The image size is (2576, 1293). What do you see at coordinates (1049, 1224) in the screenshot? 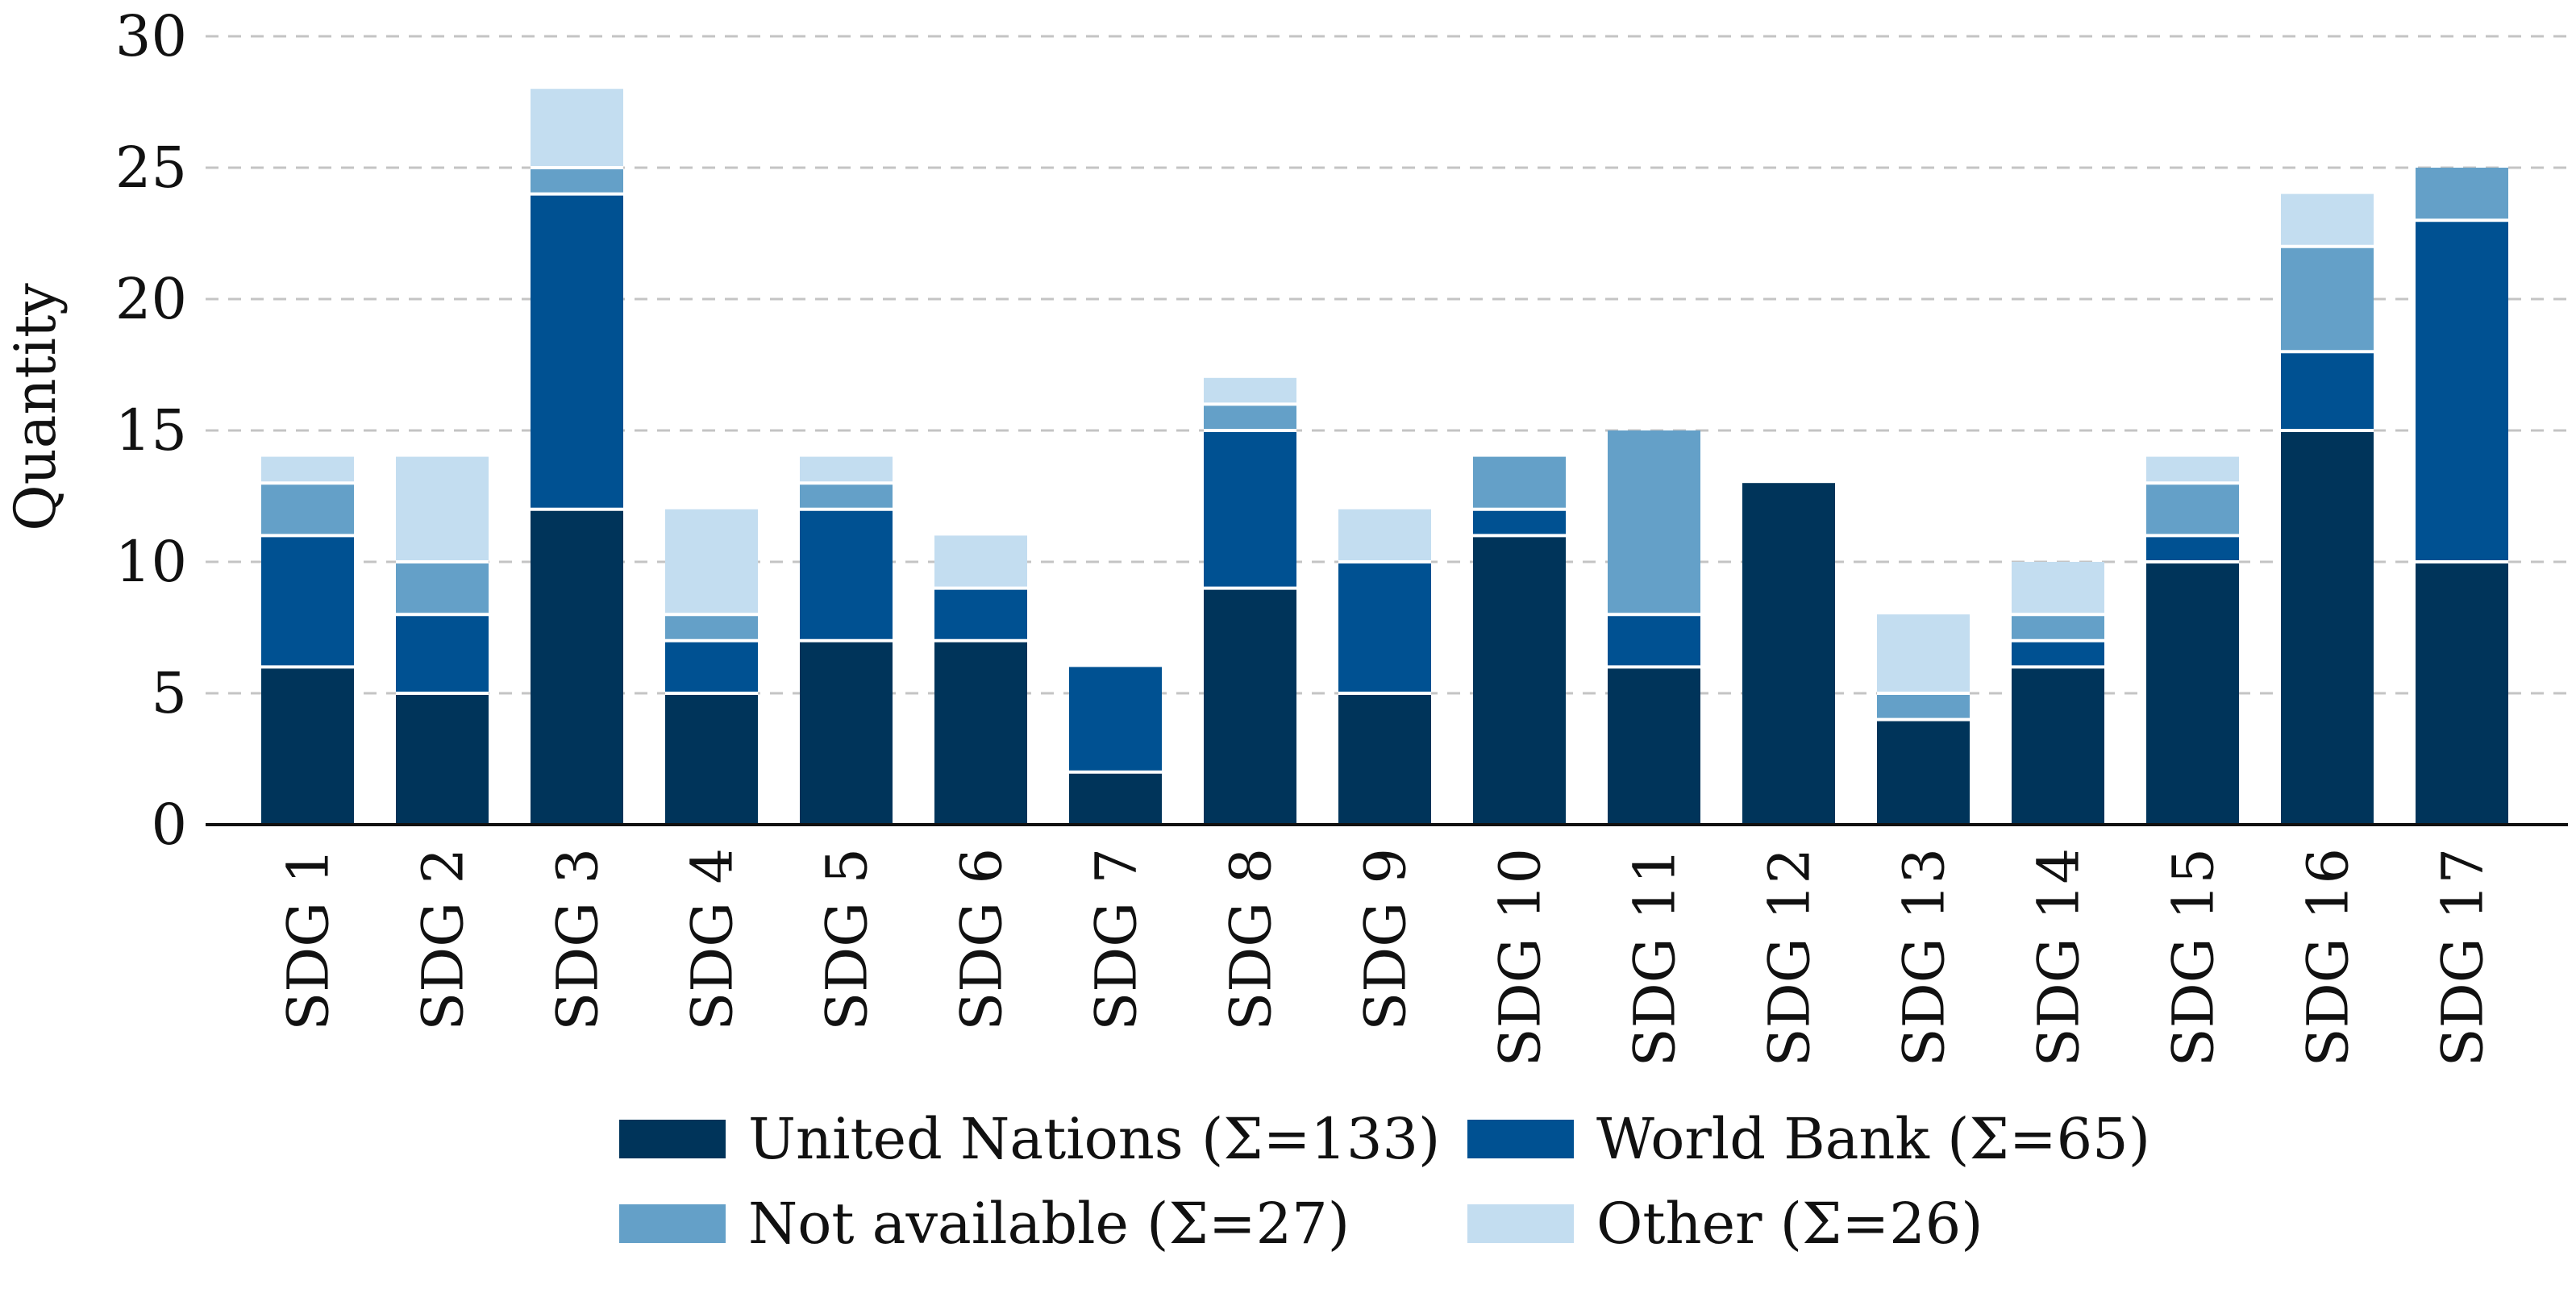
I see `legend-label: Not available (Σ=27)` at bounding box center [1049, 1224].